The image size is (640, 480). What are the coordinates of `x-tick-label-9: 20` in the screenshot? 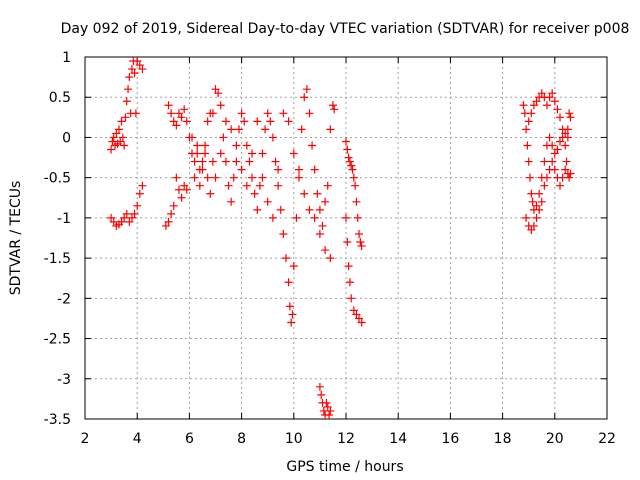 It's located at (555, 439).